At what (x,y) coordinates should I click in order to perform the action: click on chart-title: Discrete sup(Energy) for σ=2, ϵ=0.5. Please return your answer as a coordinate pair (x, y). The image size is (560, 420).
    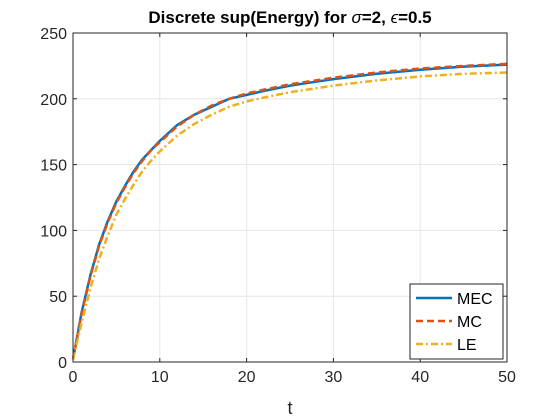
    Looking at the image, I should click on (289, 17).